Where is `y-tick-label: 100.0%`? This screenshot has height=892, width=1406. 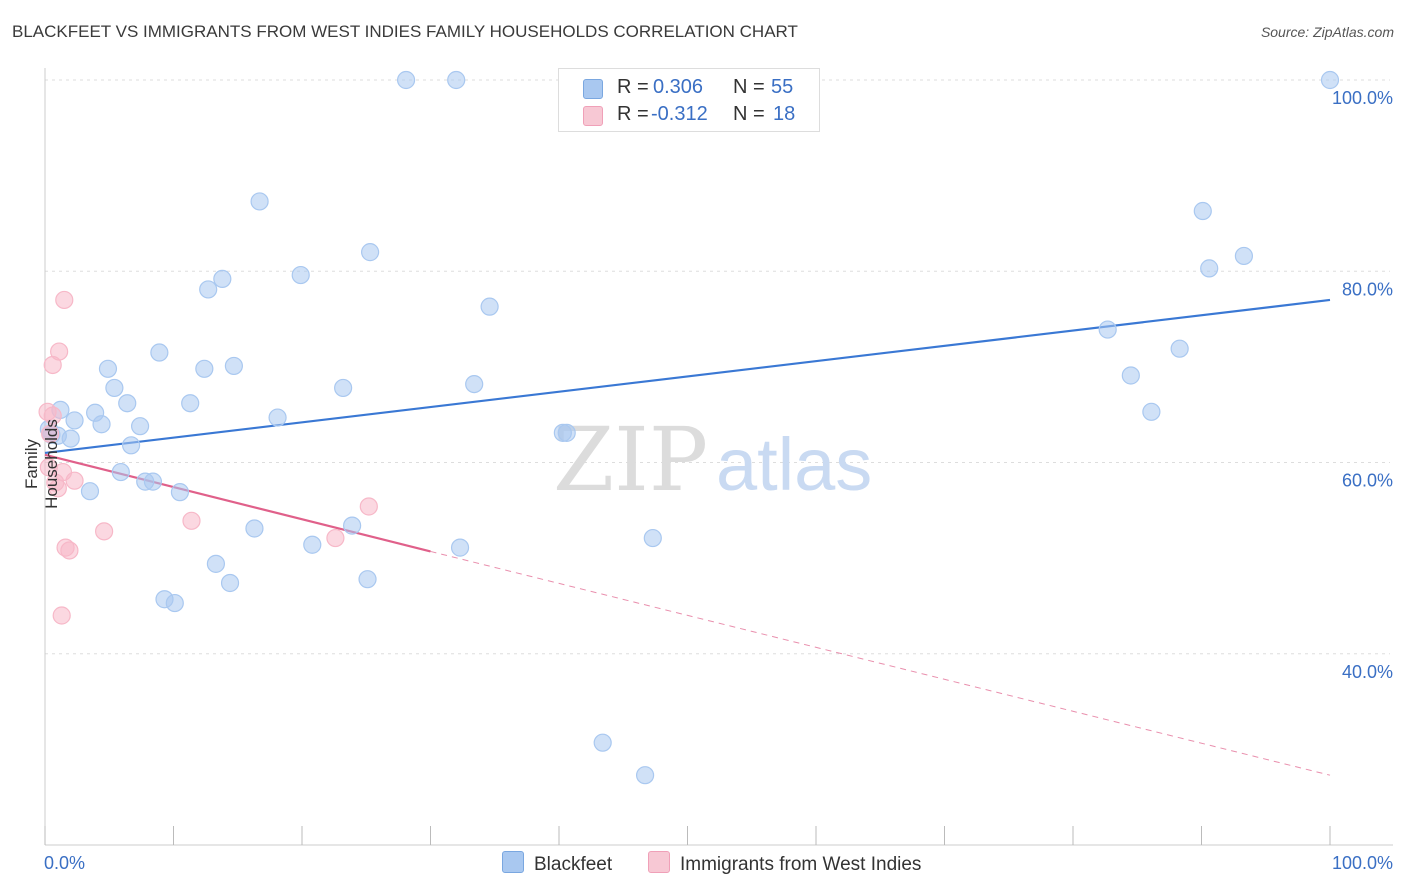
y-tick-label: 100.0% is located at coordinates (1362, 98).